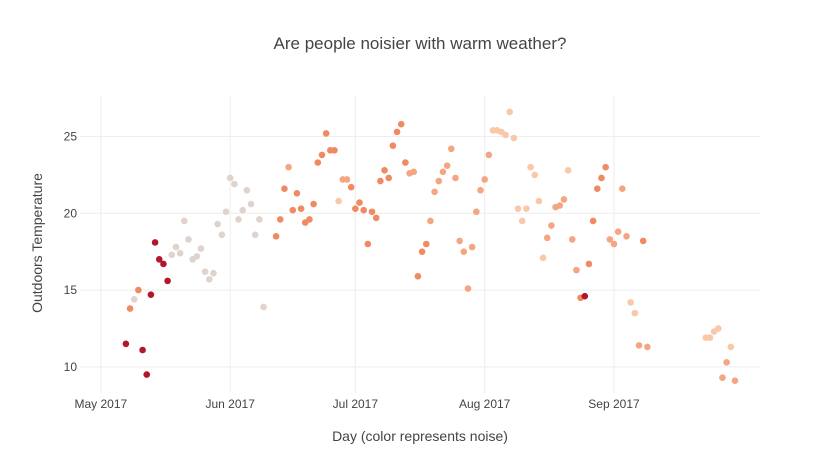 The image size is (835, 465). What do you see at coordinates (71, 367) in the screenshot?
I see `y-tick-label: 10` at bounding box center [71, 367].